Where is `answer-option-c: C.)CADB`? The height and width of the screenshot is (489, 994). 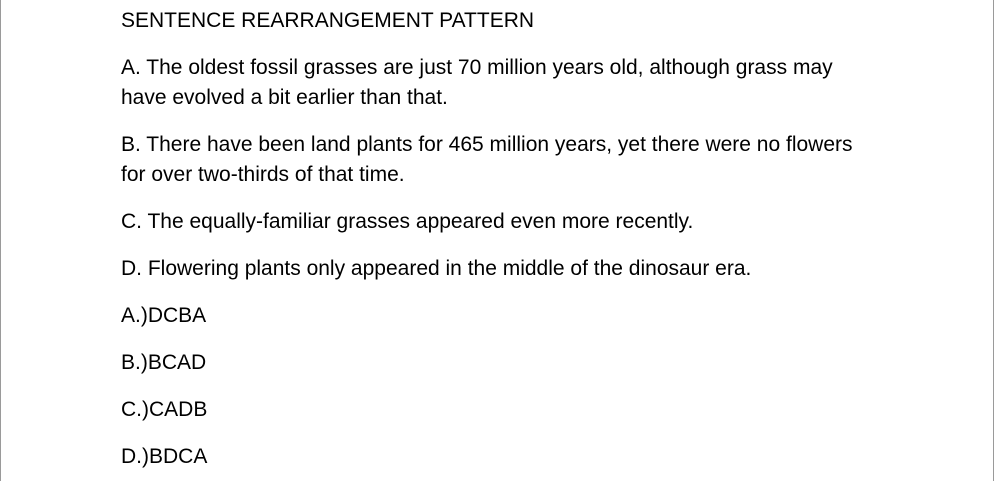
answer-option-c: C.)CADB is located at coordinates (164, 409).